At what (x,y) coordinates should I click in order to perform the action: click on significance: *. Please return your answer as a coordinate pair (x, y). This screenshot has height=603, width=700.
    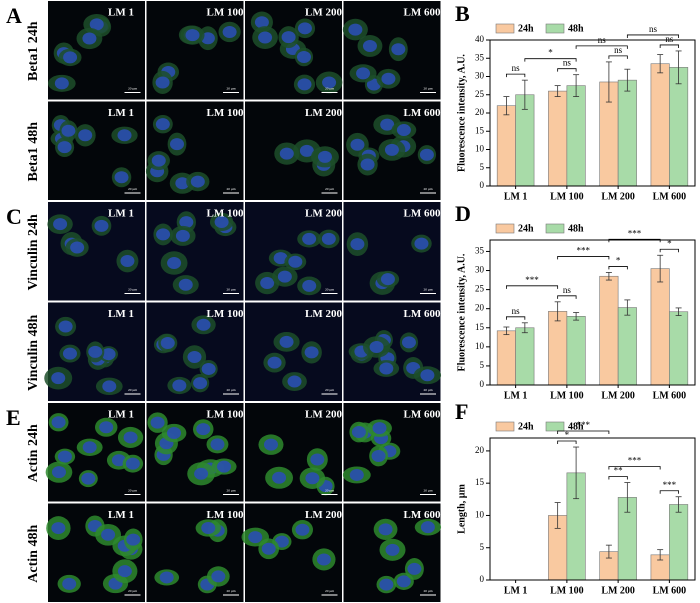
    Looking at the image, I should click on (669, 243).